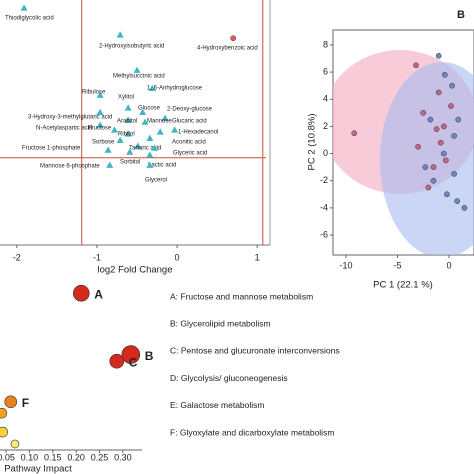  I want to click on x-tick-label: 0.25, so click(100, 457).